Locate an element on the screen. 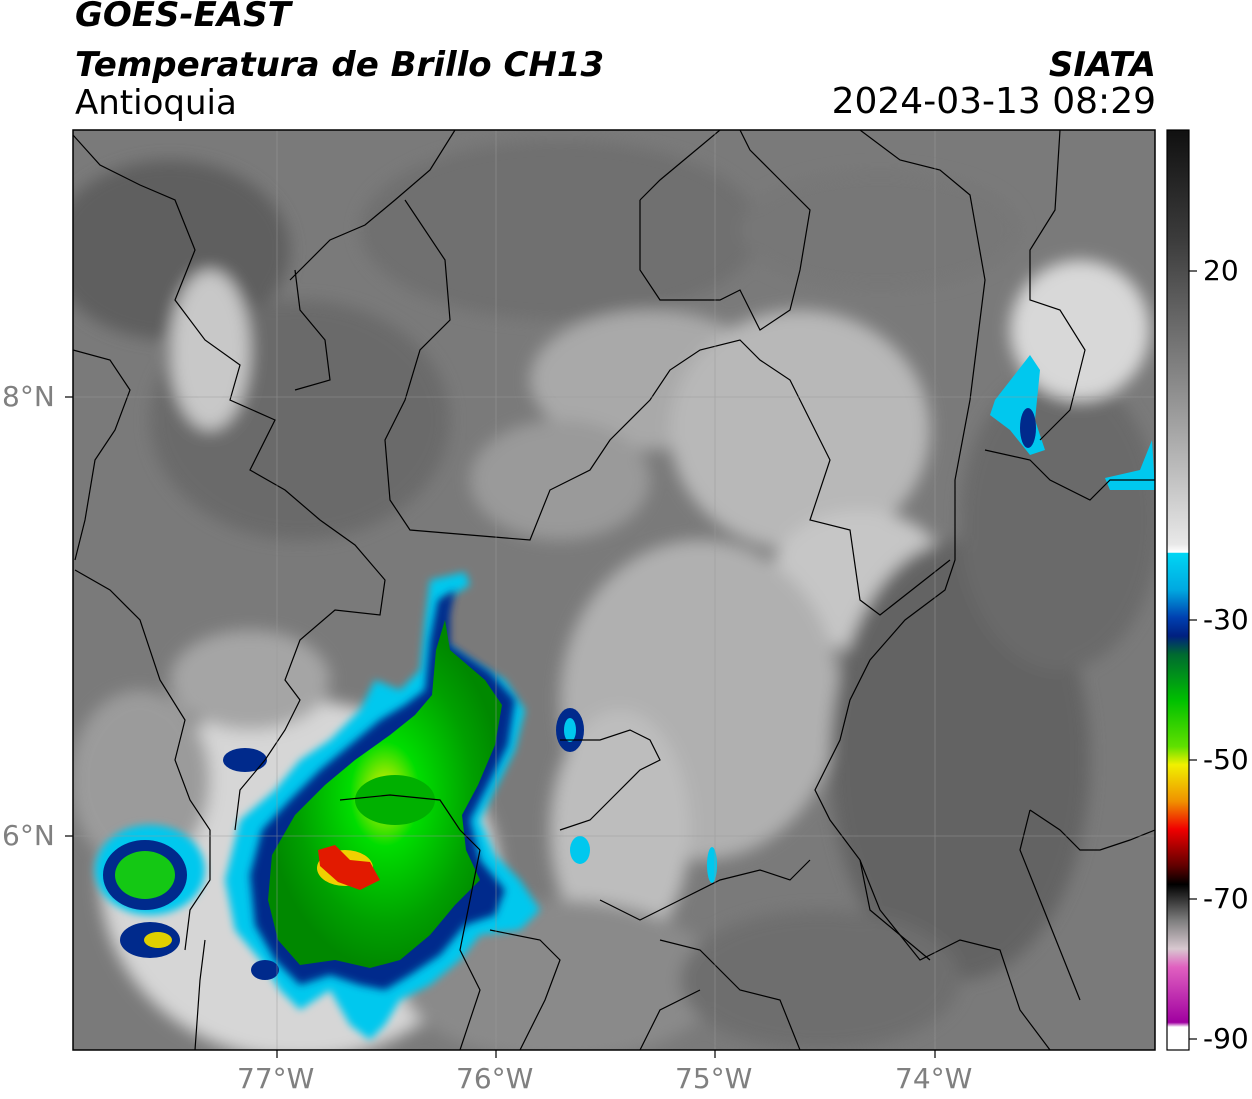 The width and height of the screenshot is (1252, 1099). product-title: Temperatura de Brillo CH13 is located at coordinates (340, 65).